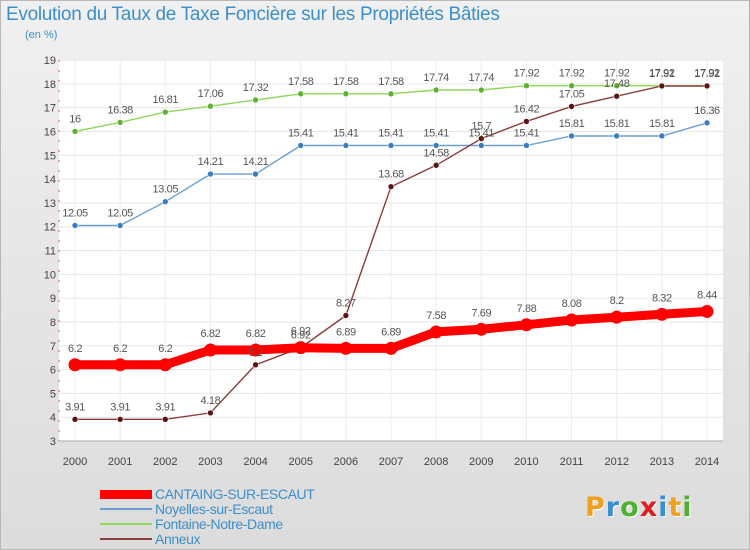 This screenshot has height=550, width=750. What do you see at coordinates (707, 111) in the screenshot?
I see `data-label: 16.36` at bounding box center [707, 111].